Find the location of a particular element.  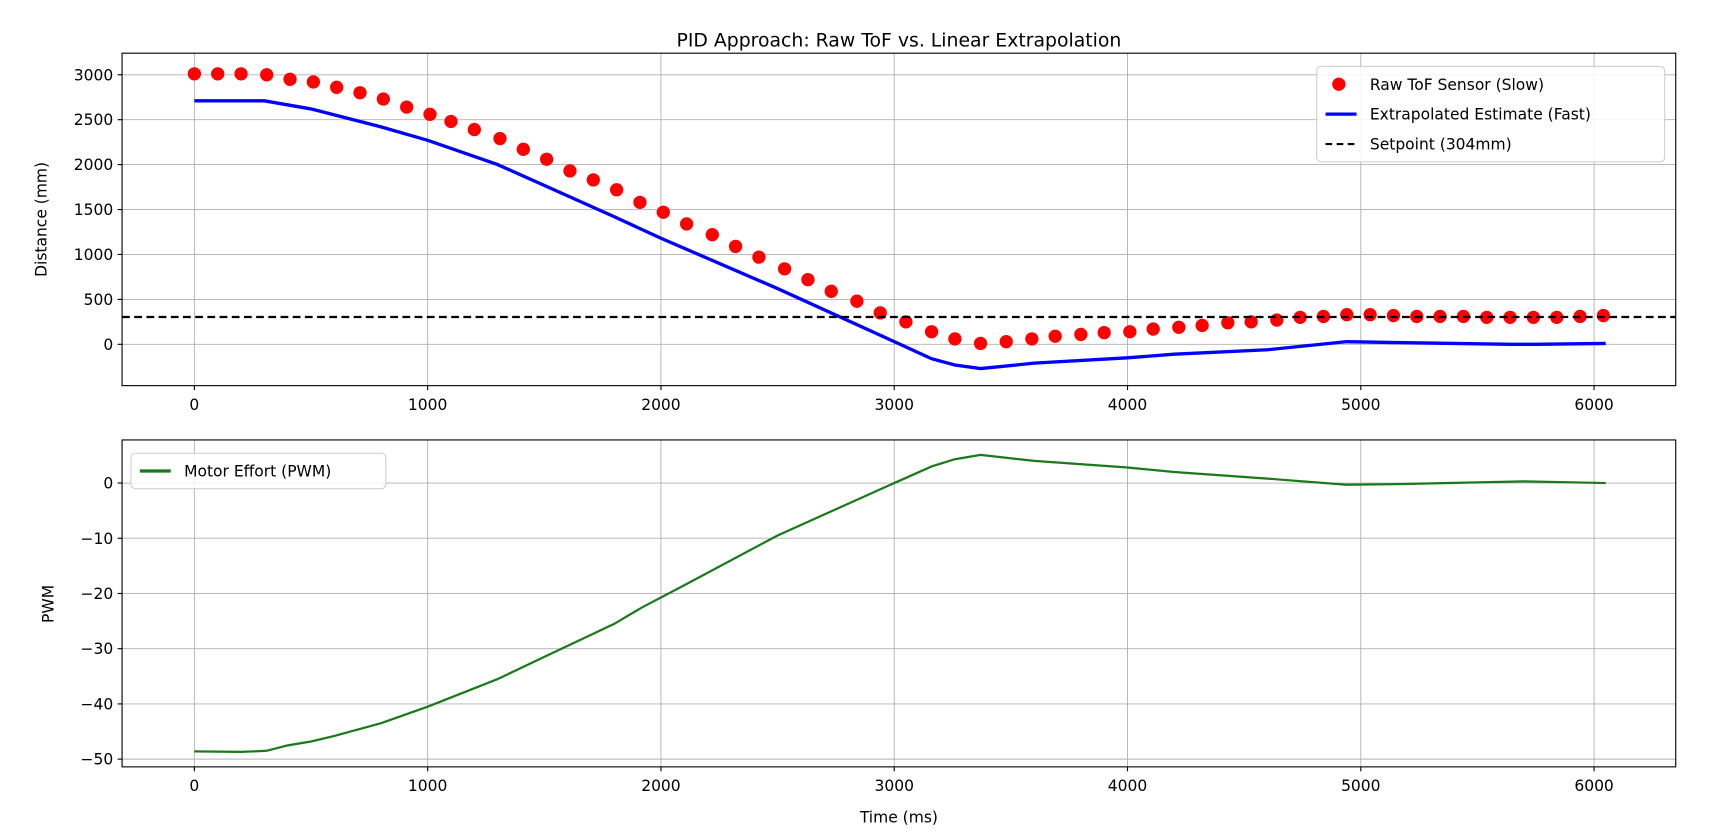

y-axis-label-distance: Distance (mm) is located at coordinates (42, 219).